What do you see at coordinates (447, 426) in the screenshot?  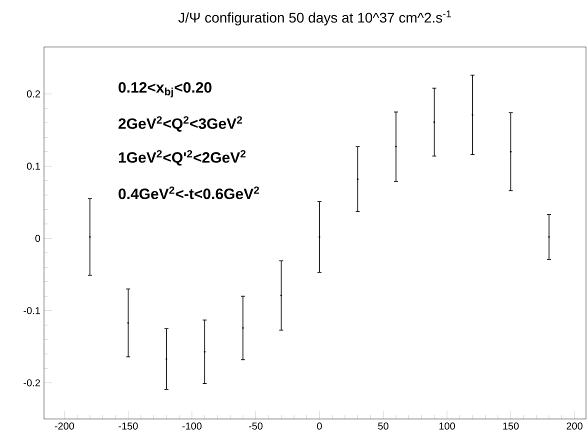 I see `x-tick-label: 100` at bounding box center [447, 426].